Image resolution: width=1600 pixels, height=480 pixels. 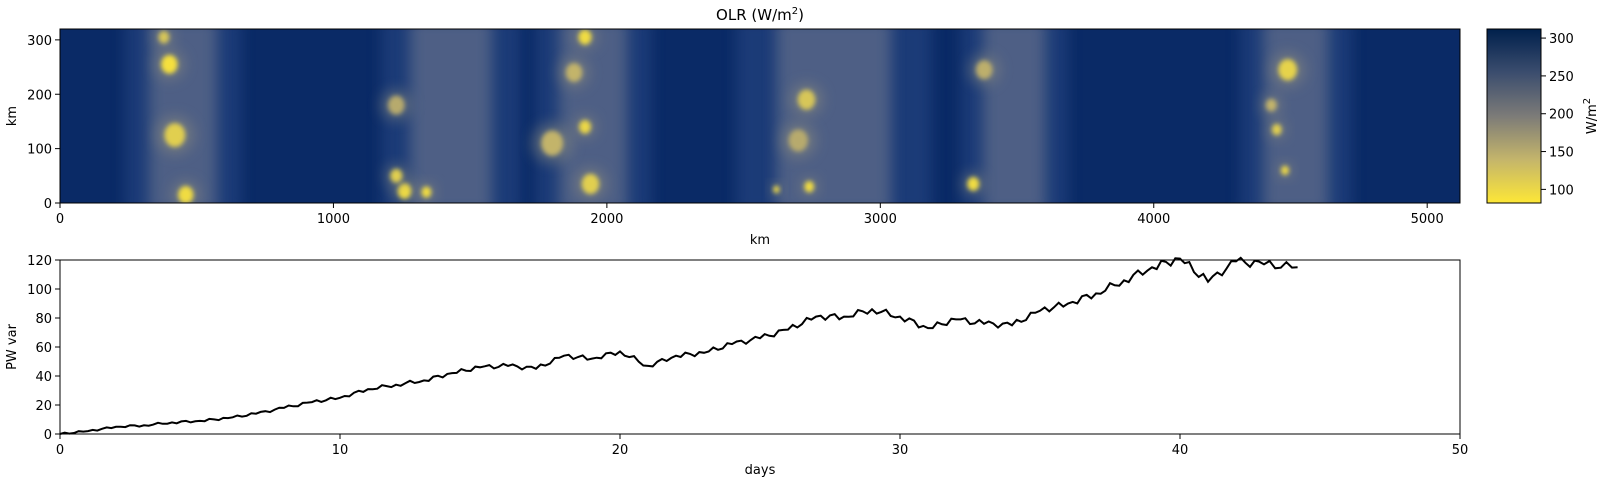 What do you see at coordinates (12, 116) in the screenshot?
I see `heatmap-ylabel: km` at bounding box center [12, 116].